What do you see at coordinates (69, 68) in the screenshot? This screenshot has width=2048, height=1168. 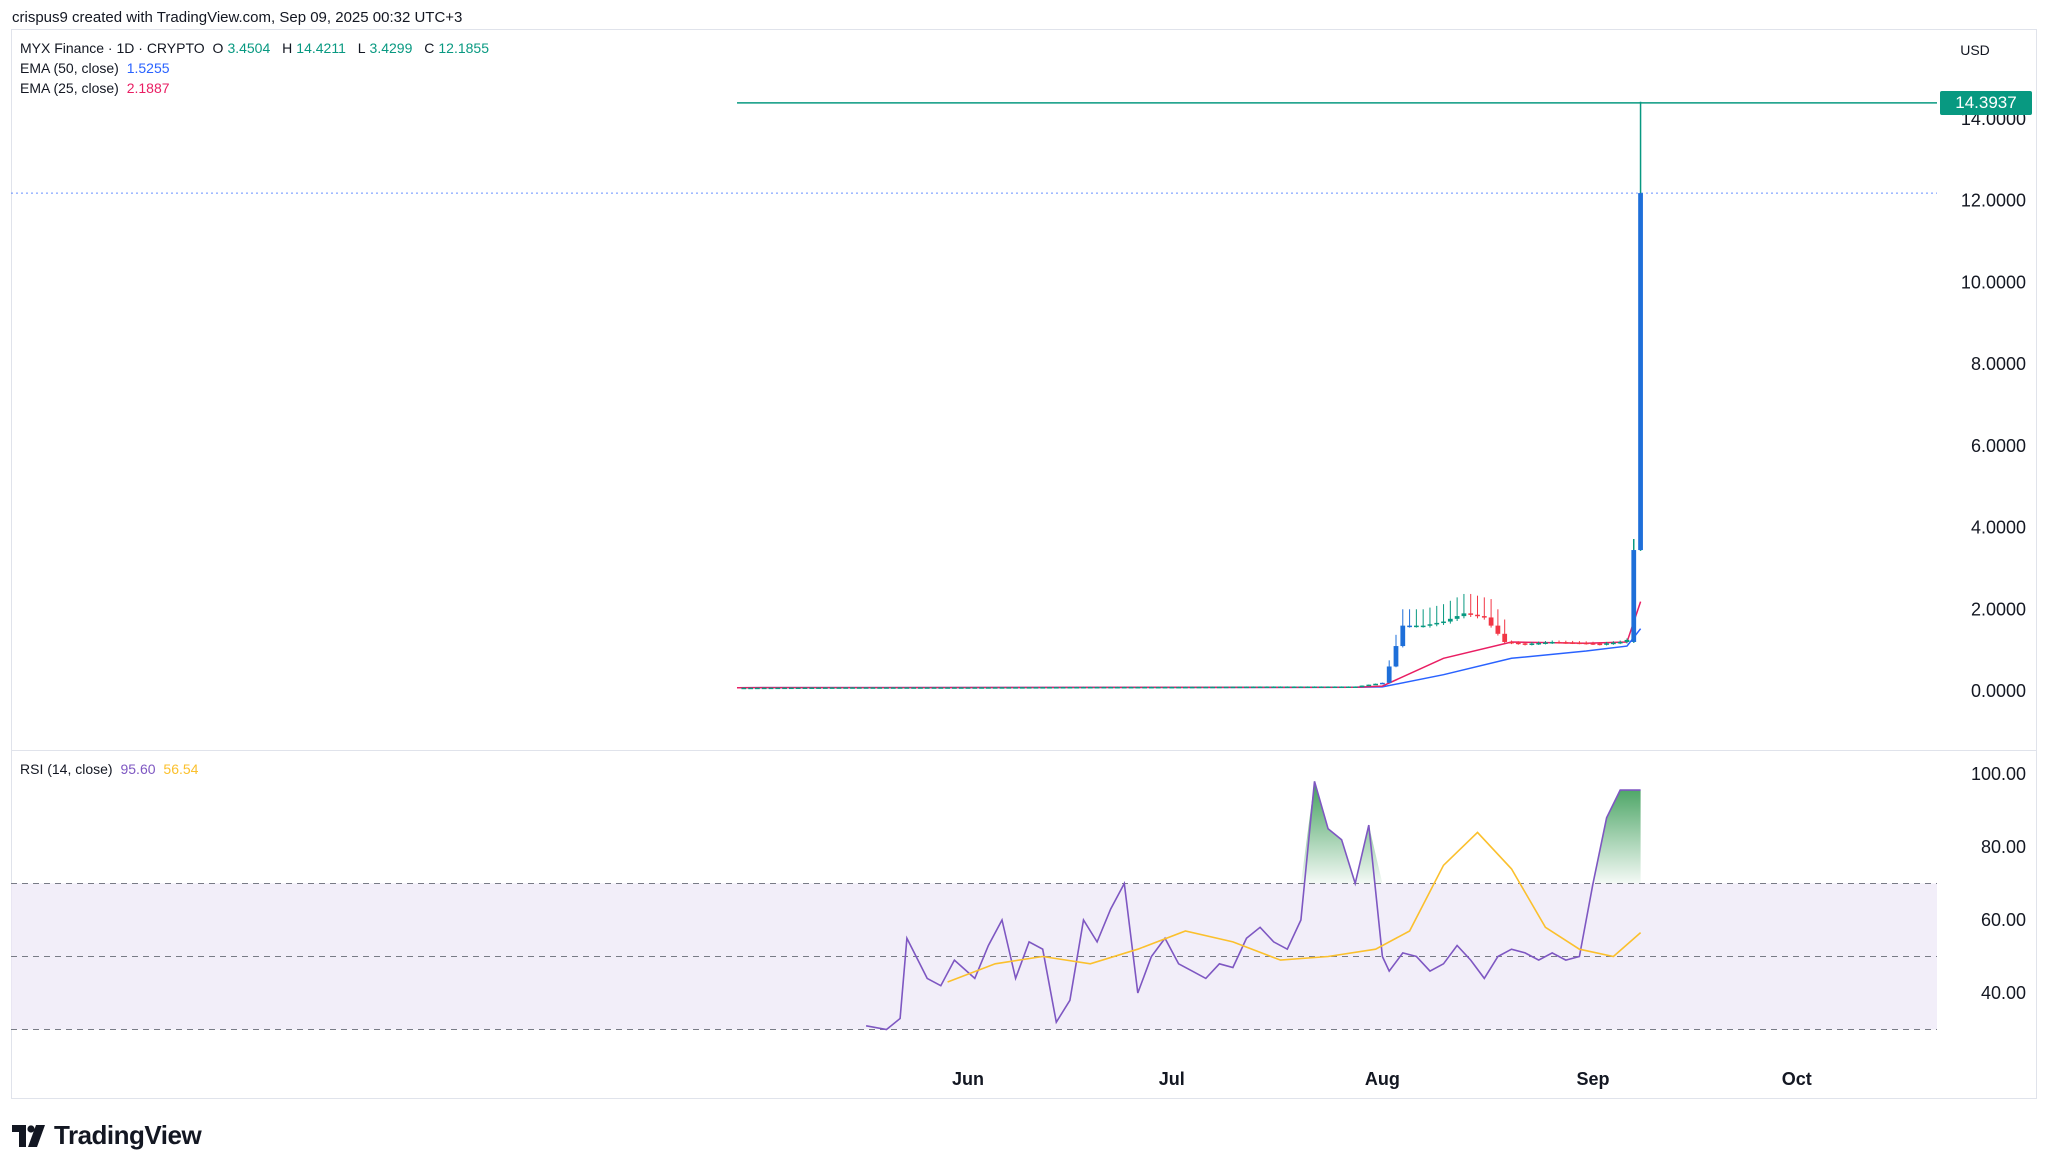 I see `ema50-label: EMA (50, close)` at bounding box center [69, 68].